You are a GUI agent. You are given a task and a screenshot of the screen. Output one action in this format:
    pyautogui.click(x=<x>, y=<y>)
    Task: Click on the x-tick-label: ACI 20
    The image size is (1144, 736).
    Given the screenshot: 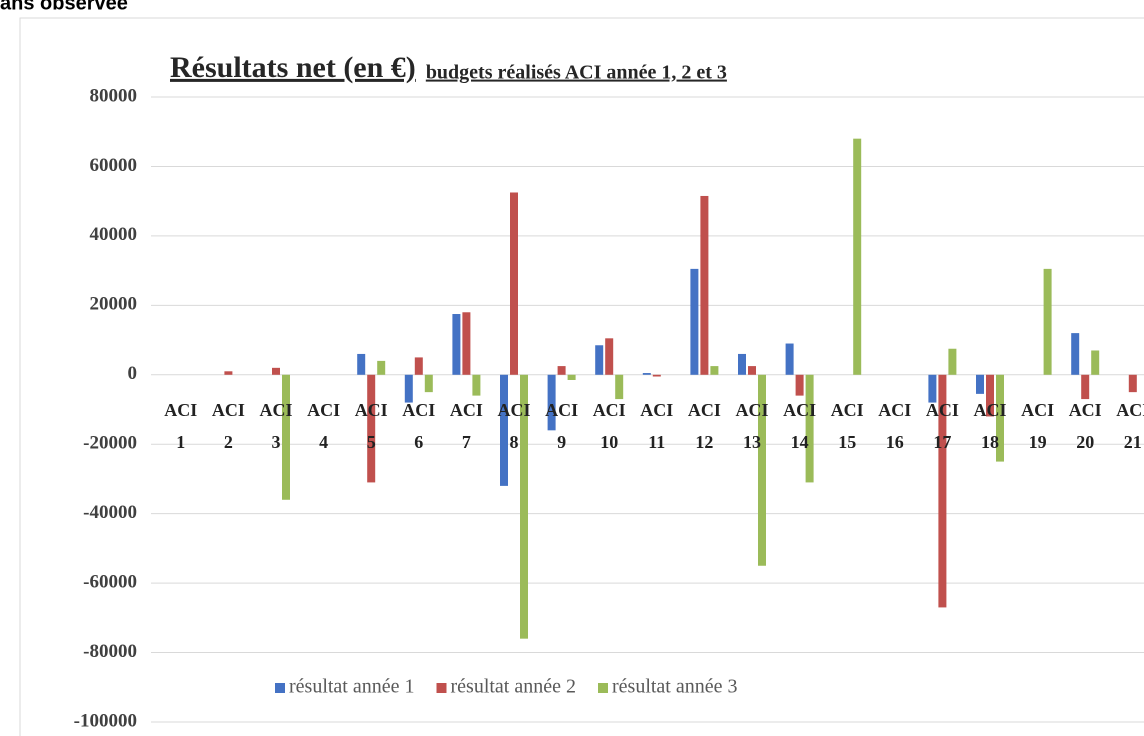 What is the action you would take?
    pyautogui.click(x=1085, y=426)
    